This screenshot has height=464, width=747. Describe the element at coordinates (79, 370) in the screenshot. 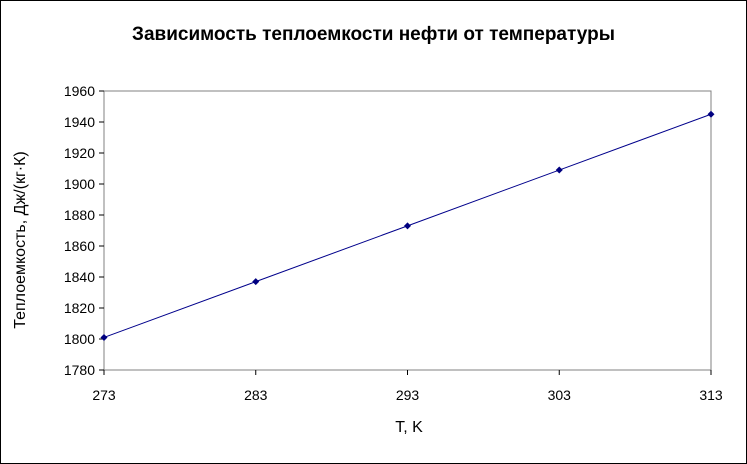

I see `y-tick-label: 1780` at that location.